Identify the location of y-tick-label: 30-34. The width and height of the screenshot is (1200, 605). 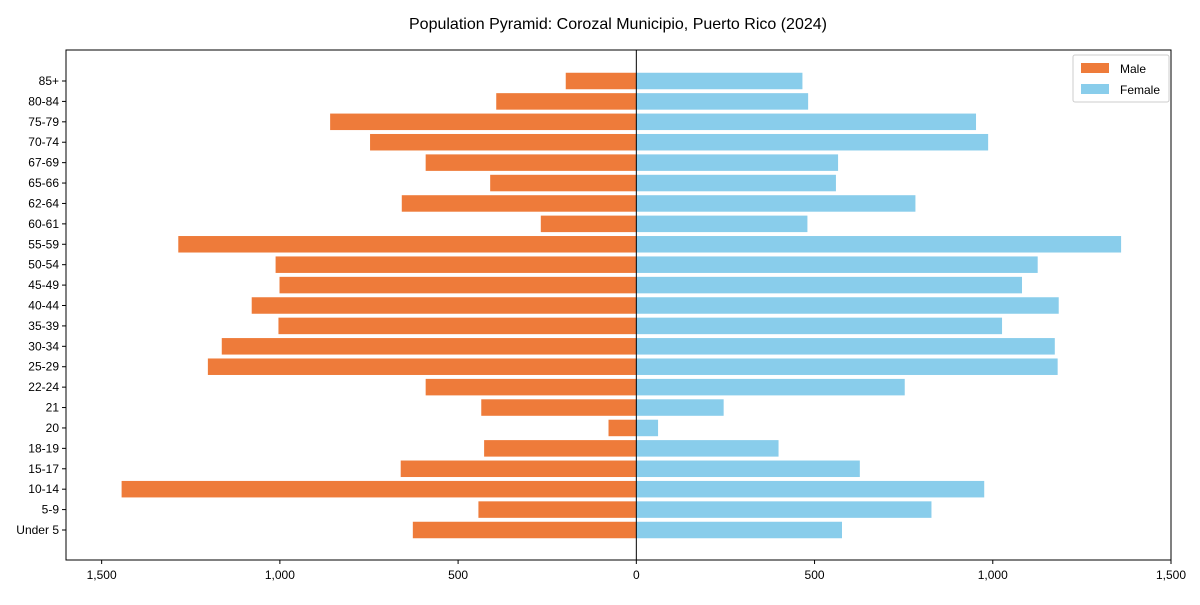
(43, 346).